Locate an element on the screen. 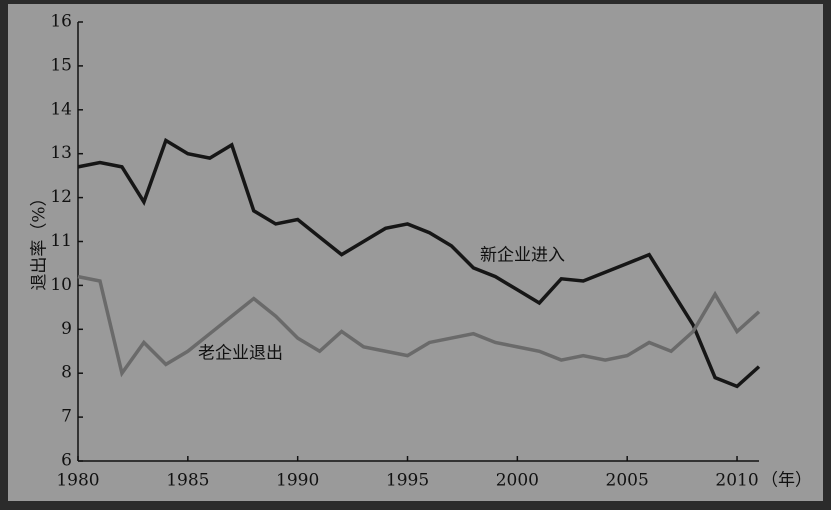  x-tick-label: 1980 is located at coordinates (77, 481).